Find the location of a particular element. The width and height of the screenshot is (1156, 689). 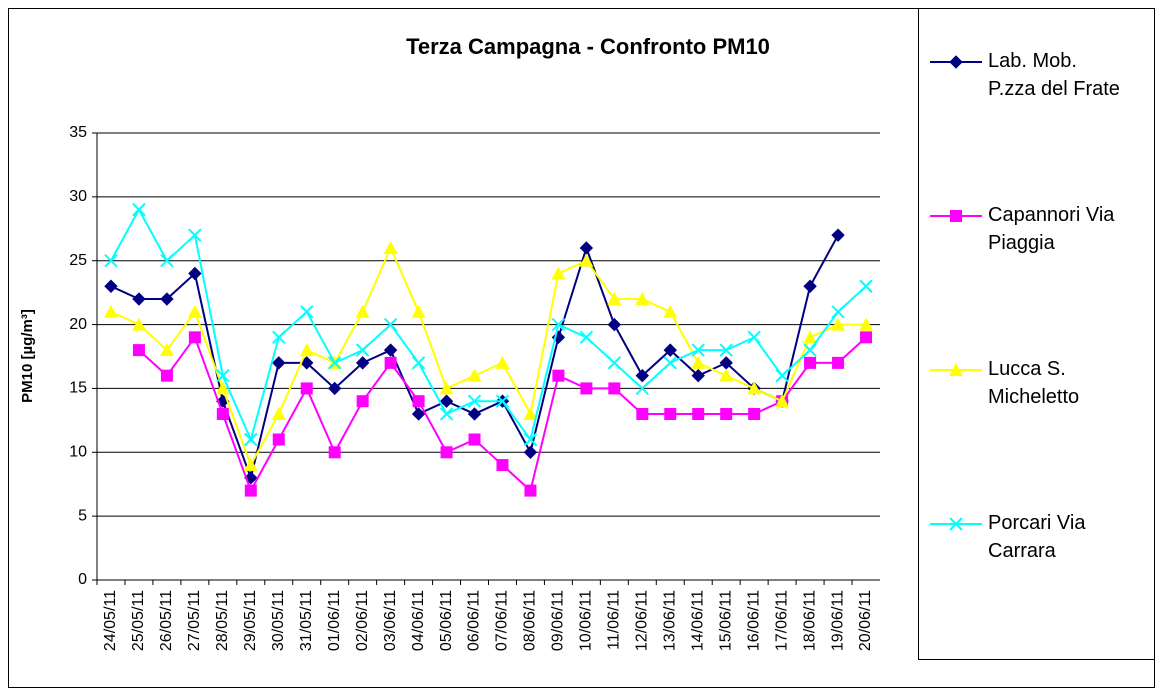

legend-label: Capannori Via Piaggia is located at coordinates (1051, 229).